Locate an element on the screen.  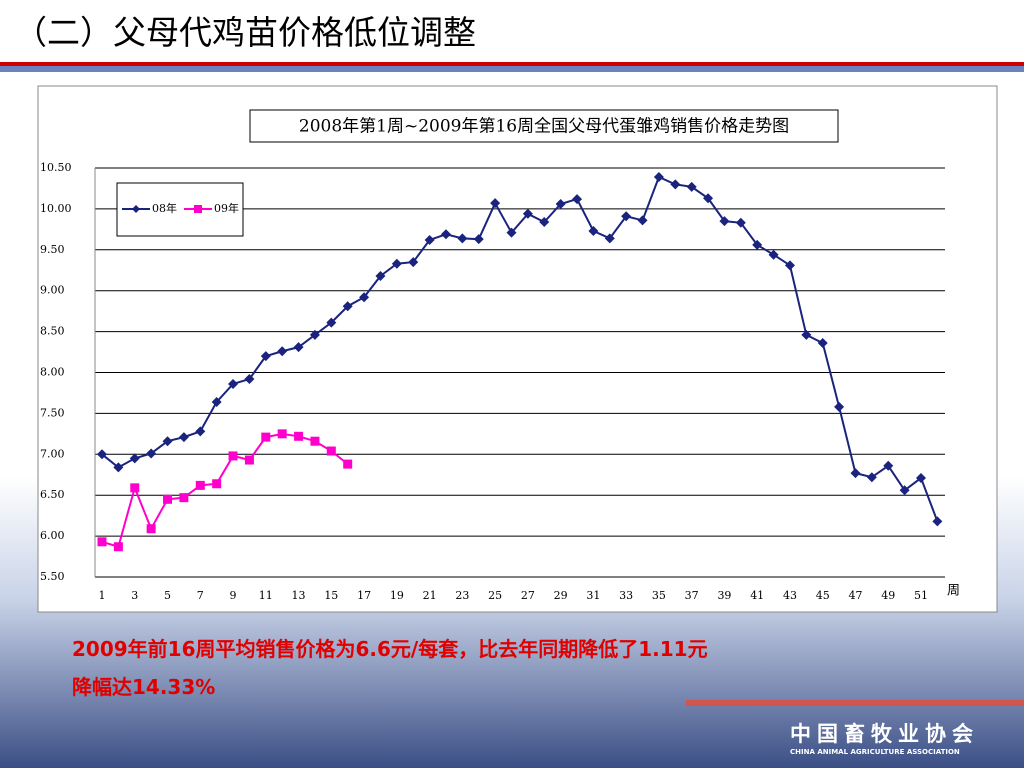
y-tick-label: 7.50 is located at coordinates (52, 412).